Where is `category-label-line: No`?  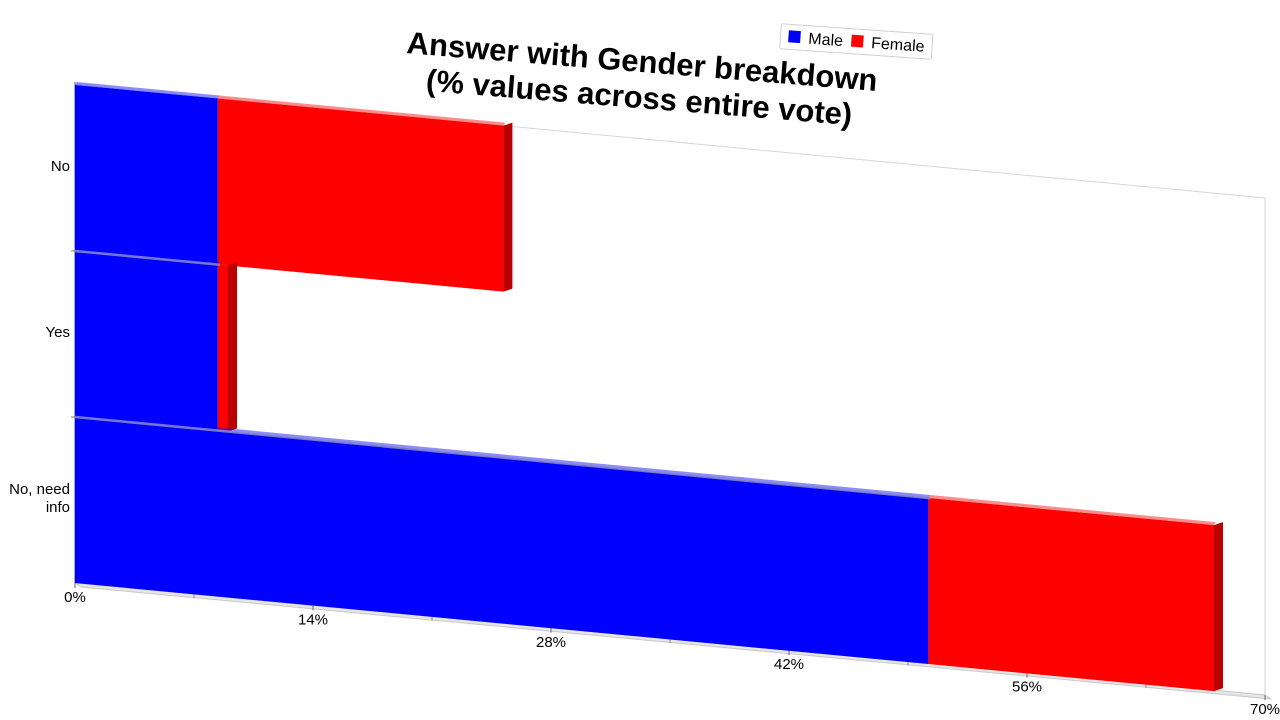
category-label-line: No is located at coordinates (60, 166).